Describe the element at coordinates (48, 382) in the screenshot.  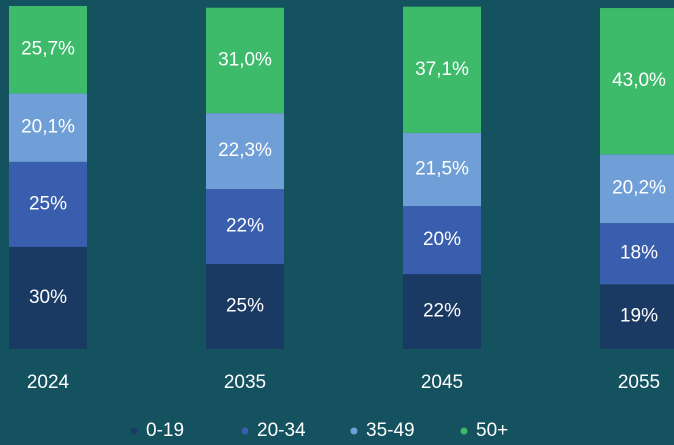
I see `x-tick-label: 2024` at that location.